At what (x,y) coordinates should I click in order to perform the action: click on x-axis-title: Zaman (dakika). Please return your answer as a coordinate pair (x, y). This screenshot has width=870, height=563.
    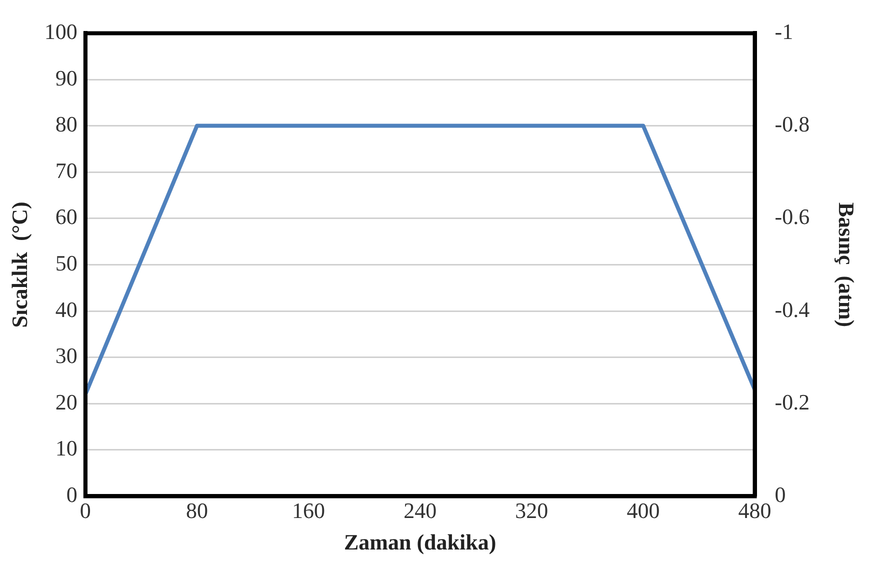
    Looking at the image, I should click on (420, 541).